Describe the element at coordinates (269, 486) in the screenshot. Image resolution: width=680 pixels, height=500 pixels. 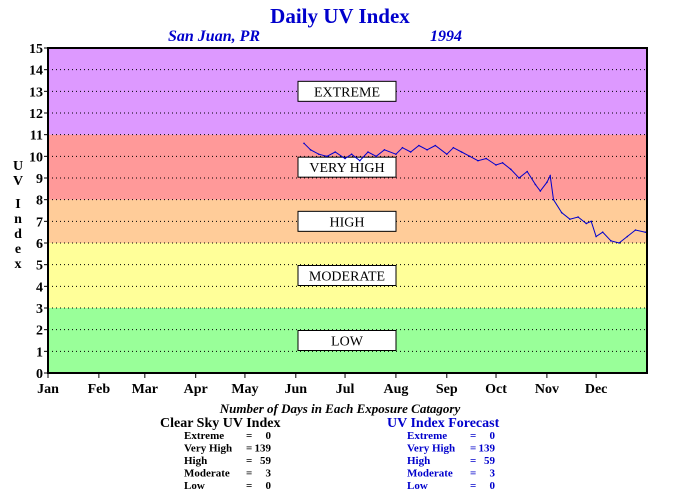
I see `summary-0-value-low: 0` at that location.